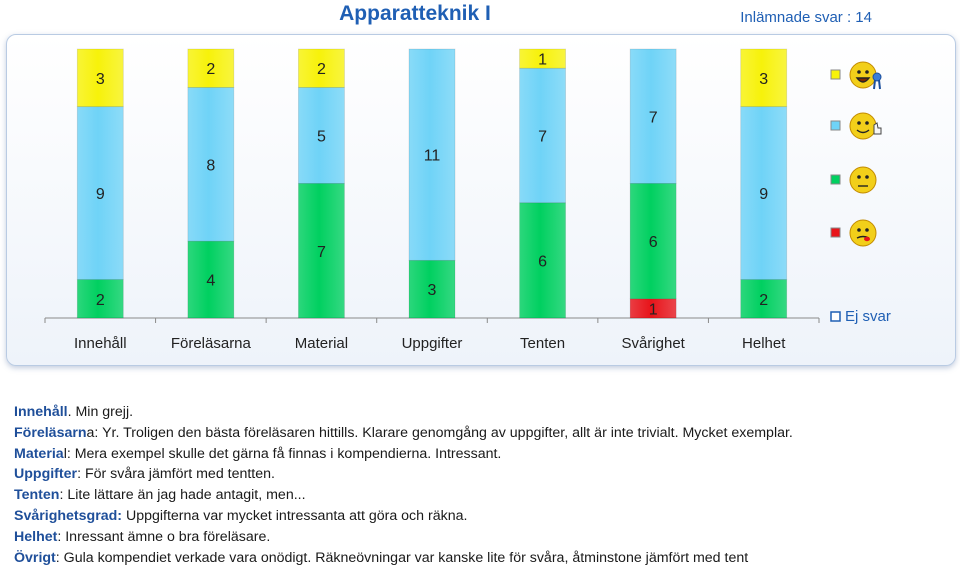 This screenshot has height=575, width=960. What do you see at coordinates (432, 343) in the screenshot?
I see `category-label: Uppgifter` at bounding box center [432, 343].